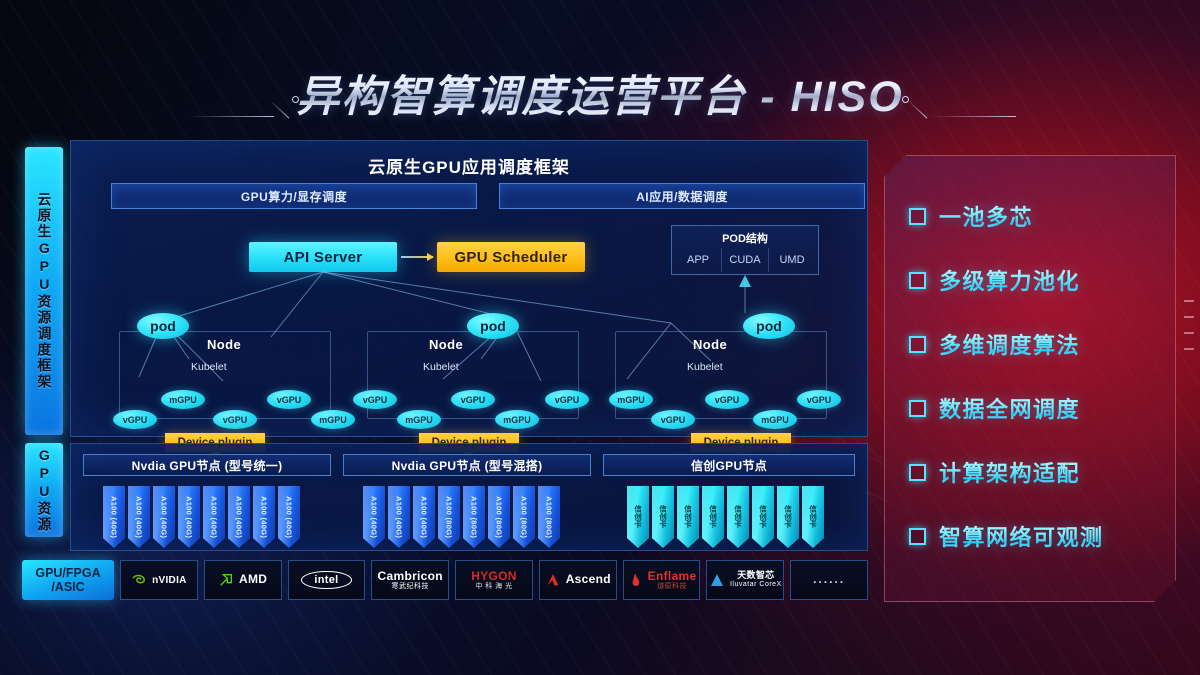 This screenshot has height=675, width=1200. I want to click on vendor-enflame: Enflame 燧原科技, so click(661, 580).